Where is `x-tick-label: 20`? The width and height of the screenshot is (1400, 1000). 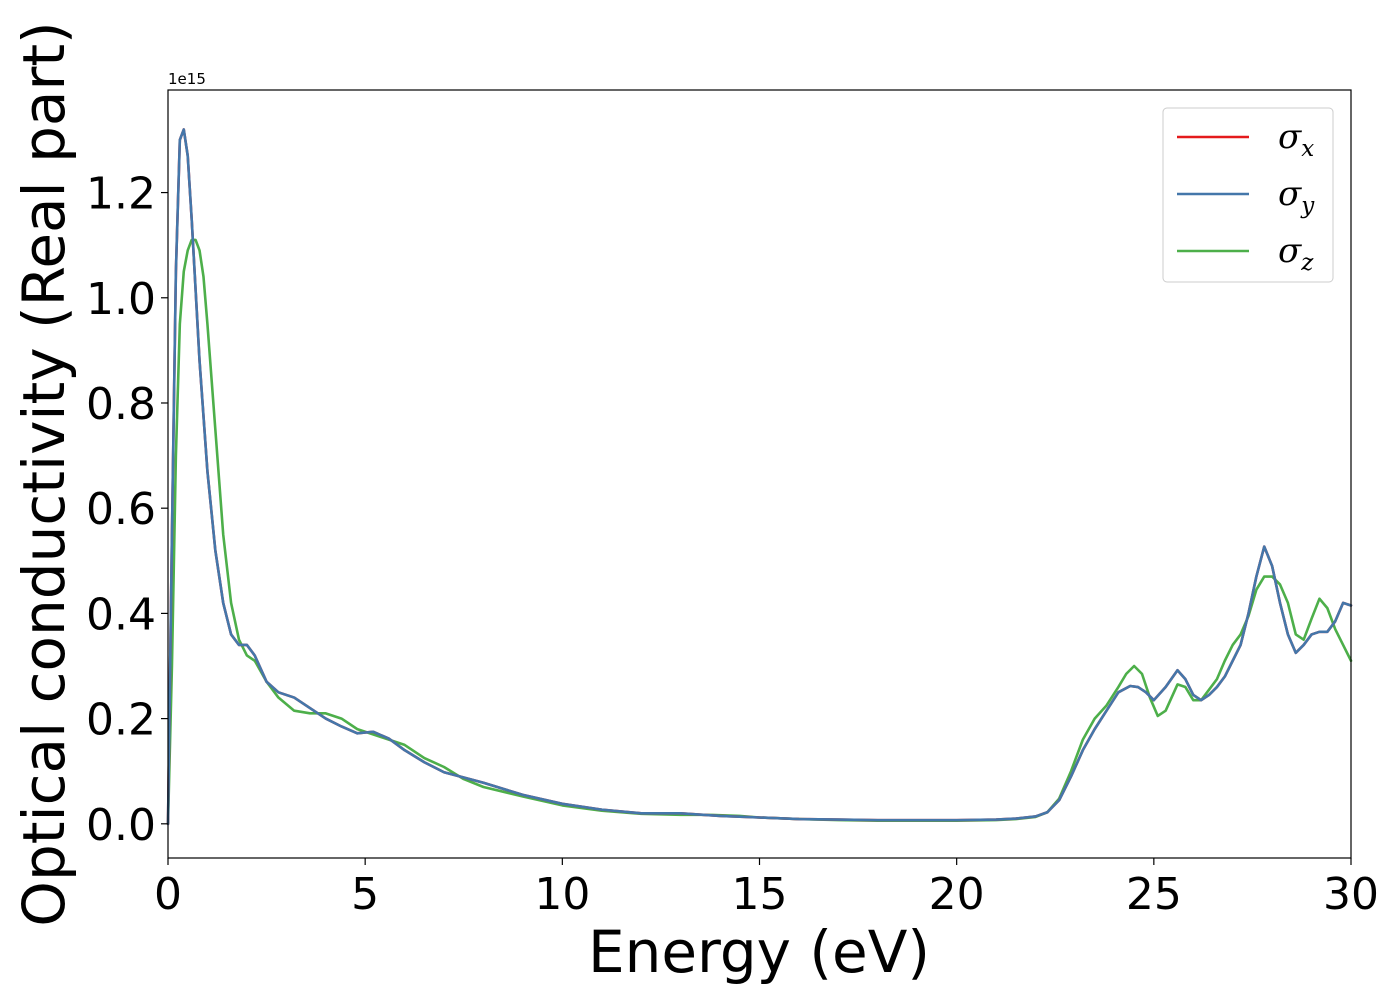 x-tick-label: 20 is located at coordinates (957, 894).